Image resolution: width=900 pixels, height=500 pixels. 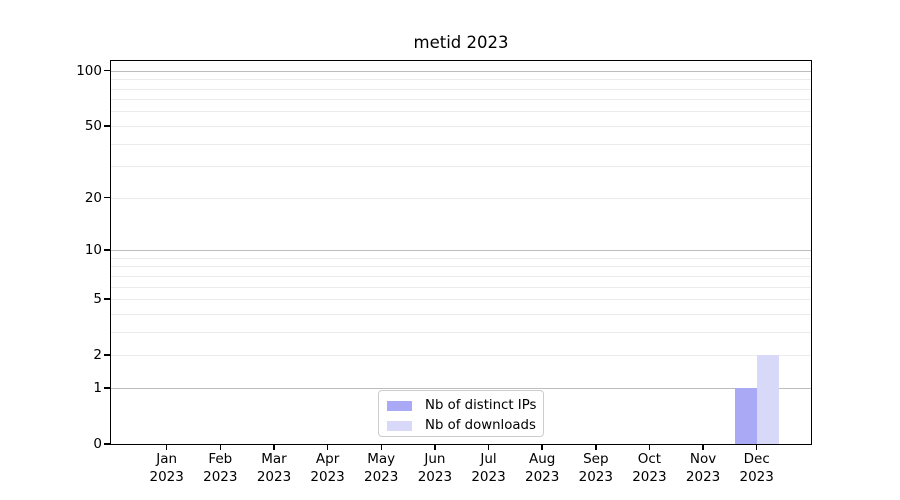 I want to click on x-tickmark-dec, so click(x=756, y=447).